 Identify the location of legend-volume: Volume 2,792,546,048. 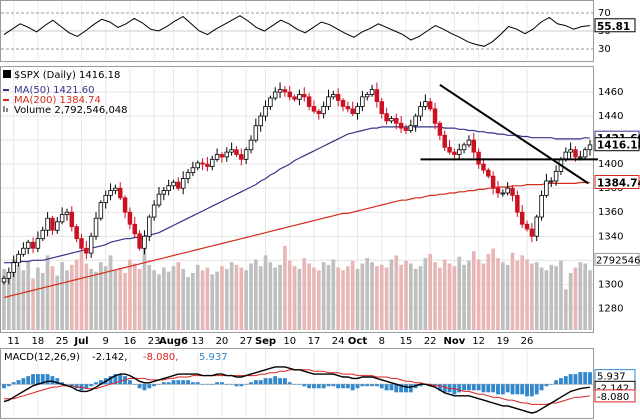
(71, 110).